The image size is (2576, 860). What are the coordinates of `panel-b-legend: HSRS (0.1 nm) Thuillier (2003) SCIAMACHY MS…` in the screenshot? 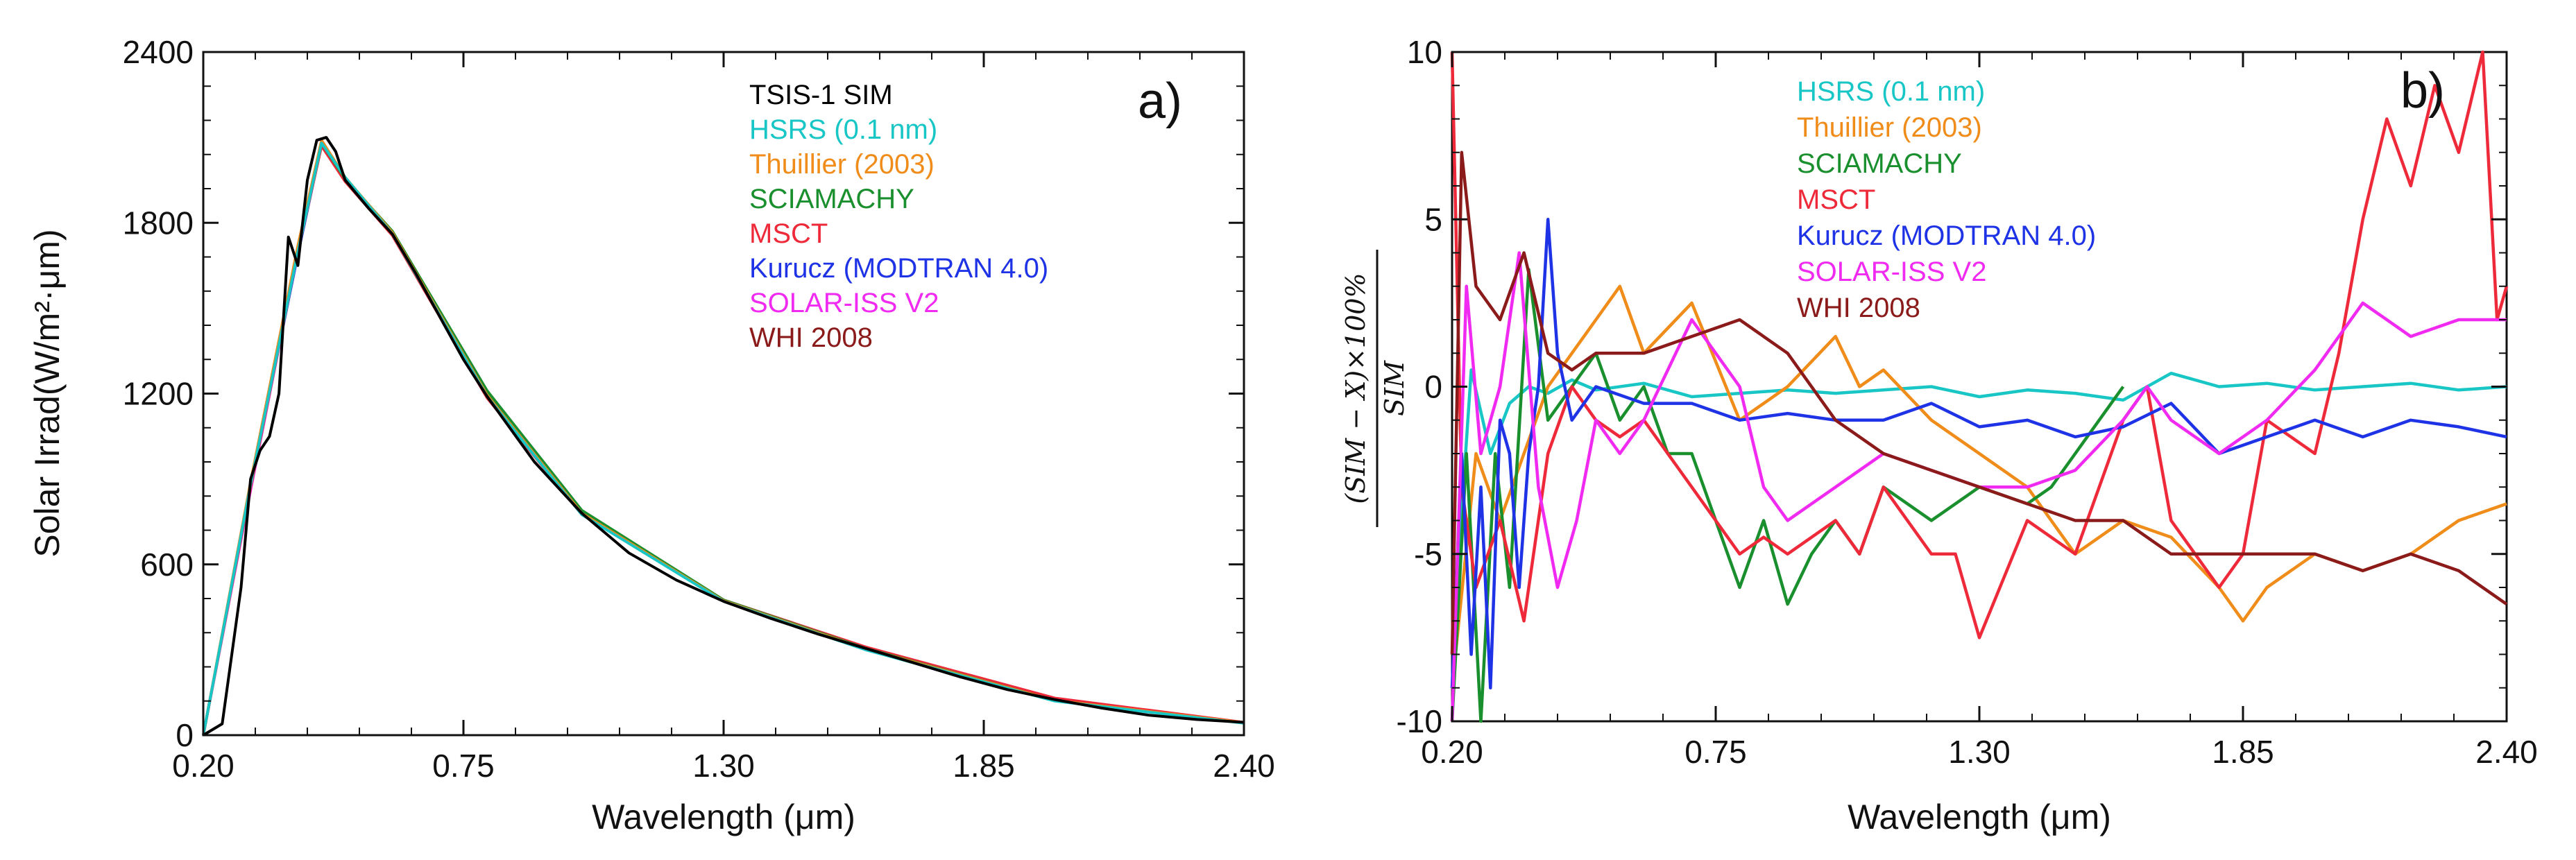 It's located at (1946, 199).